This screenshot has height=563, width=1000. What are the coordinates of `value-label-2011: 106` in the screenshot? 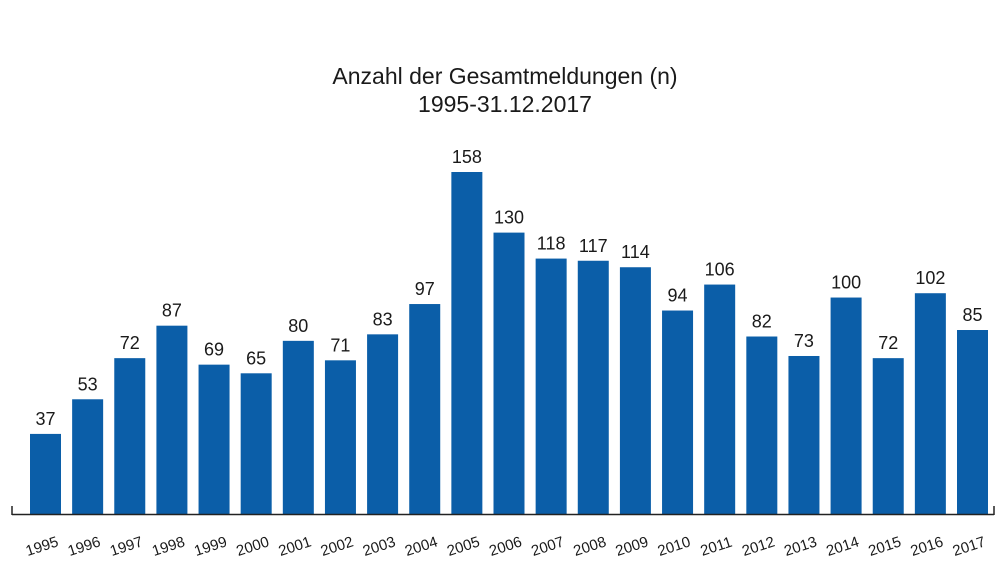 It's located at (720, 270).